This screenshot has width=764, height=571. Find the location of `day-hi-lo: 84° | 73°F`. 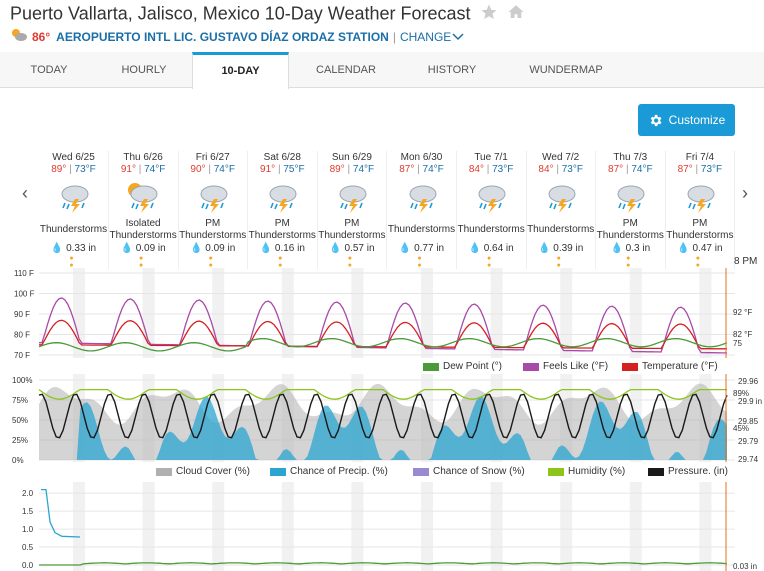

day-hi-lo: 84° | 73°F is located at coordinates (560, 169).